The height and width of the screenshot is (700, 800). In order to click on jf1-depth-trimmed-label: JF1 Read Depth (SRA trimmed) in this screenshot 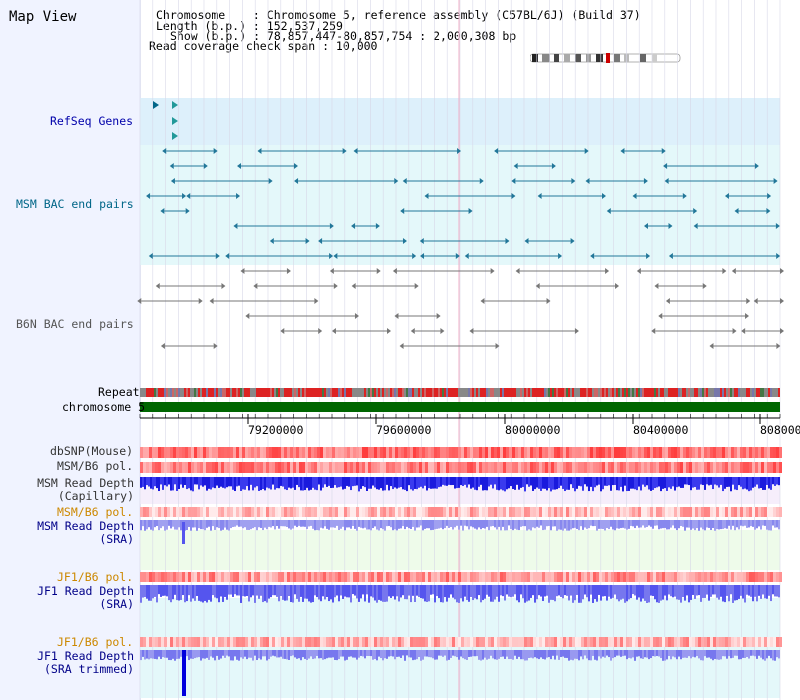, I will do `click(85, 662)`.